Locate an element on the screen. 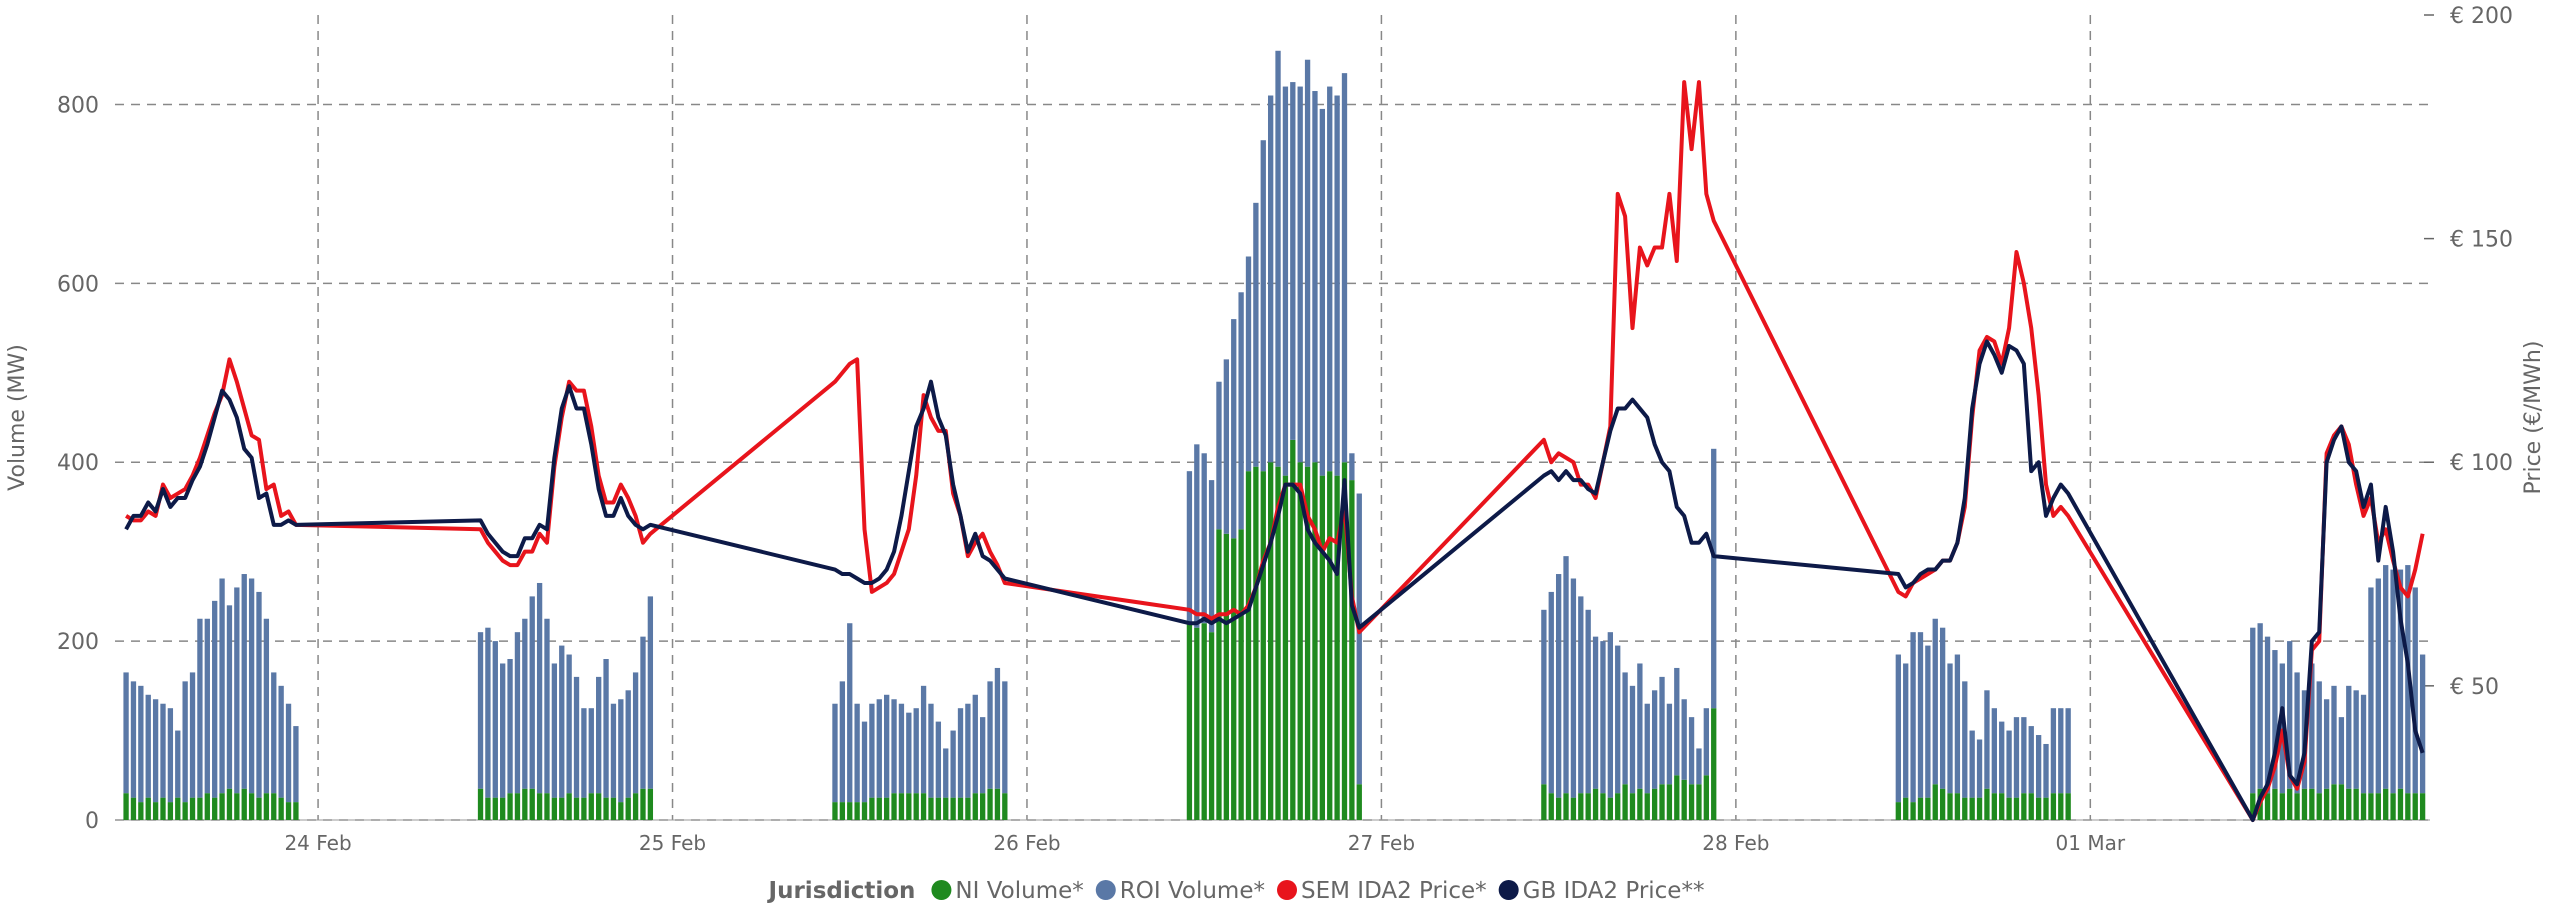 The width and height of the screenshot is (2563, 911). legend-label: GB IDA2 Price** is located at coordinates (1614, 891).